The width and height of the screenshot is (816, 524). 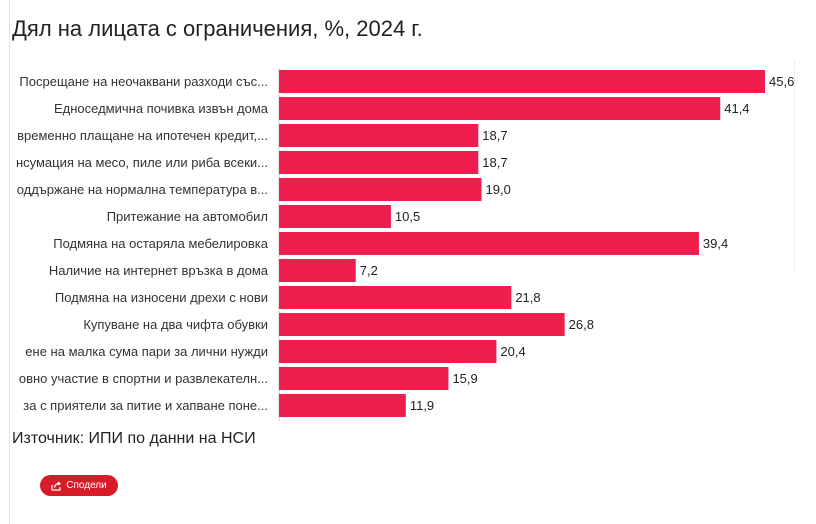 What do you see at coordinates (422, 405) in the screenshot?
I see `value-label: 11,9` at bounding box center [422, 405].